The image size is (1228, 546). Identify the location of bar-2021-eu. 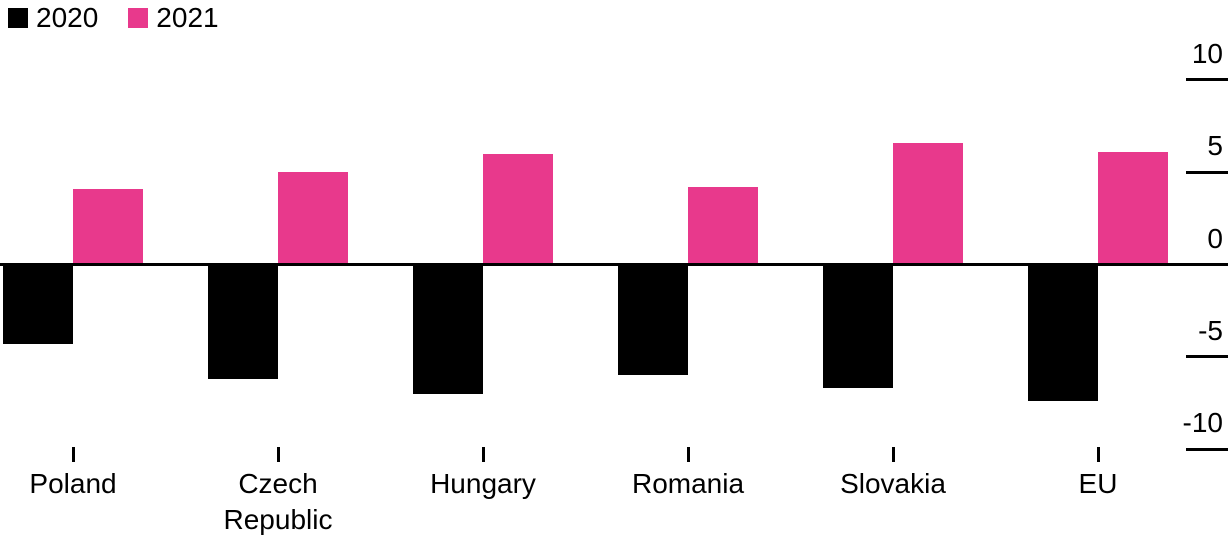
(1133, 208).